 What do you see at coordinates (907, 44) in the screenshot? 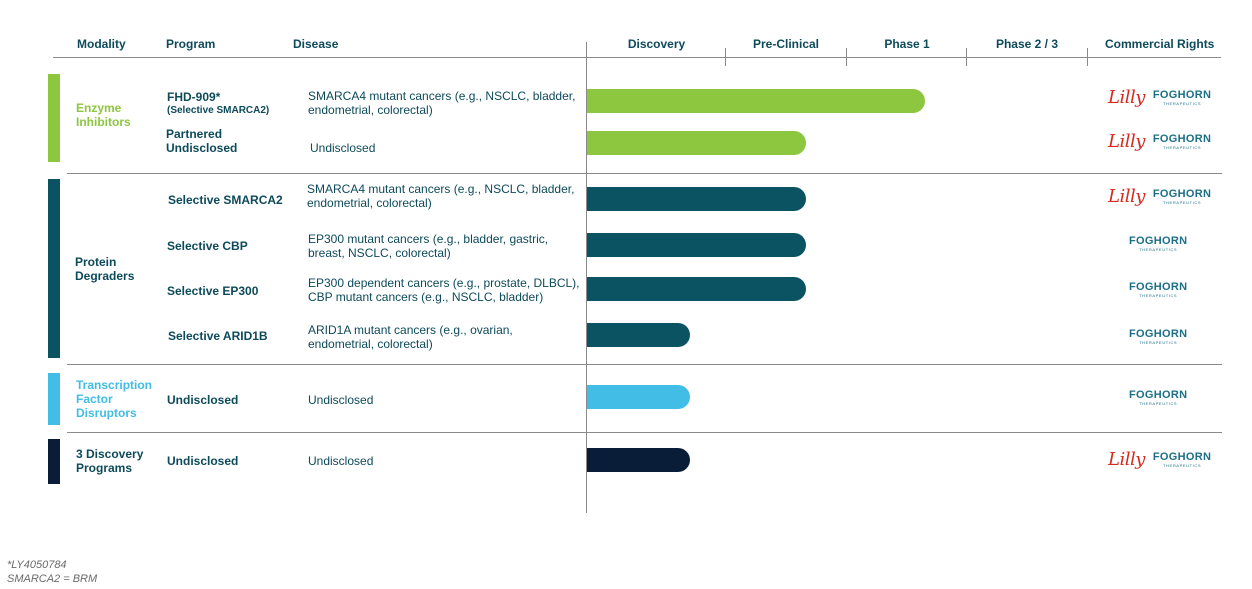
I see `header-phase-1: Phase 1` at bounding box center [907, 44].